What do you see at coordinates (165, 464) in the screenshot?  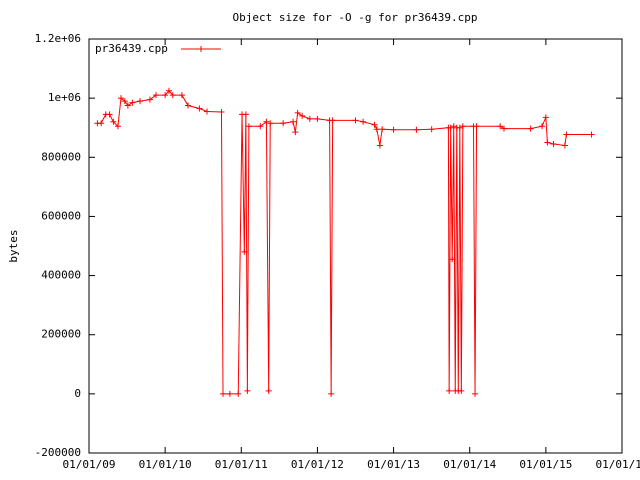 I see `x-tick-label: 01/01/10` at bounding box center [165, 464].